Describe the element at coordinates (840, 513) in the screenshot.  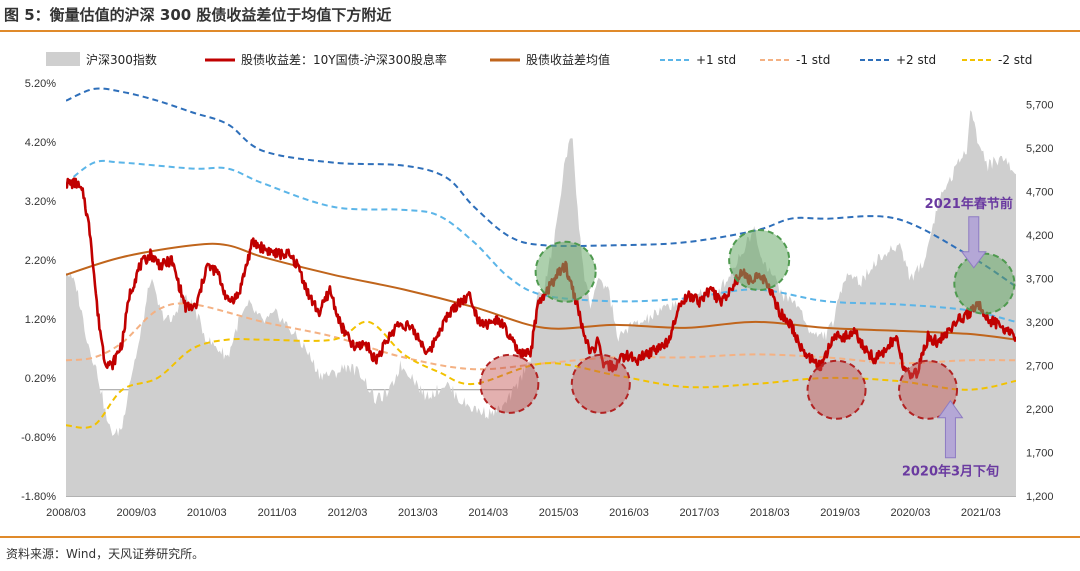
I see `x-tick-label: 2019/03` at that location.